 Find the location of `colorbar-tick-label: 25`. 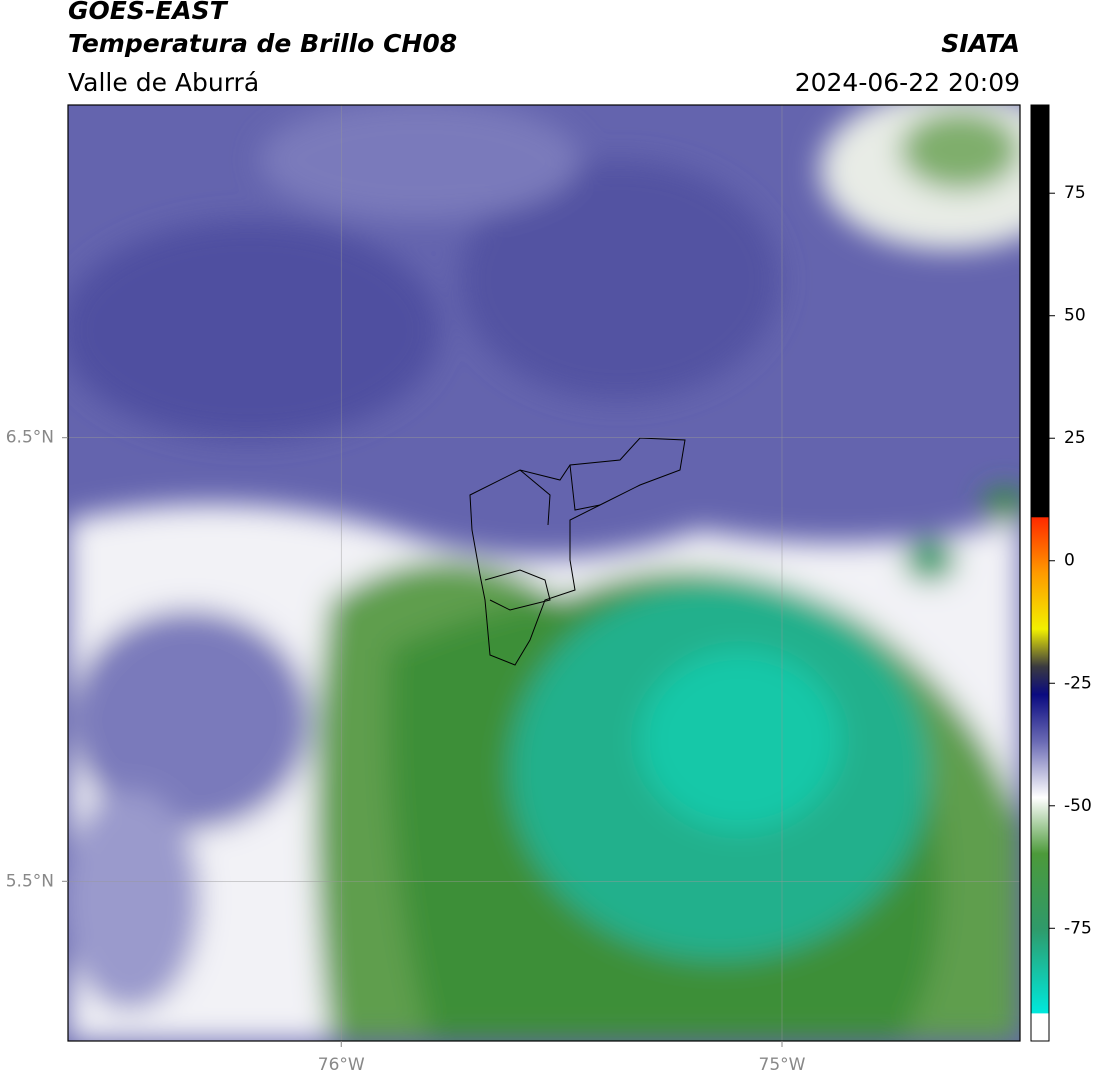

colorbar-tick-label: 25 is located at coordinates (1075, 438).